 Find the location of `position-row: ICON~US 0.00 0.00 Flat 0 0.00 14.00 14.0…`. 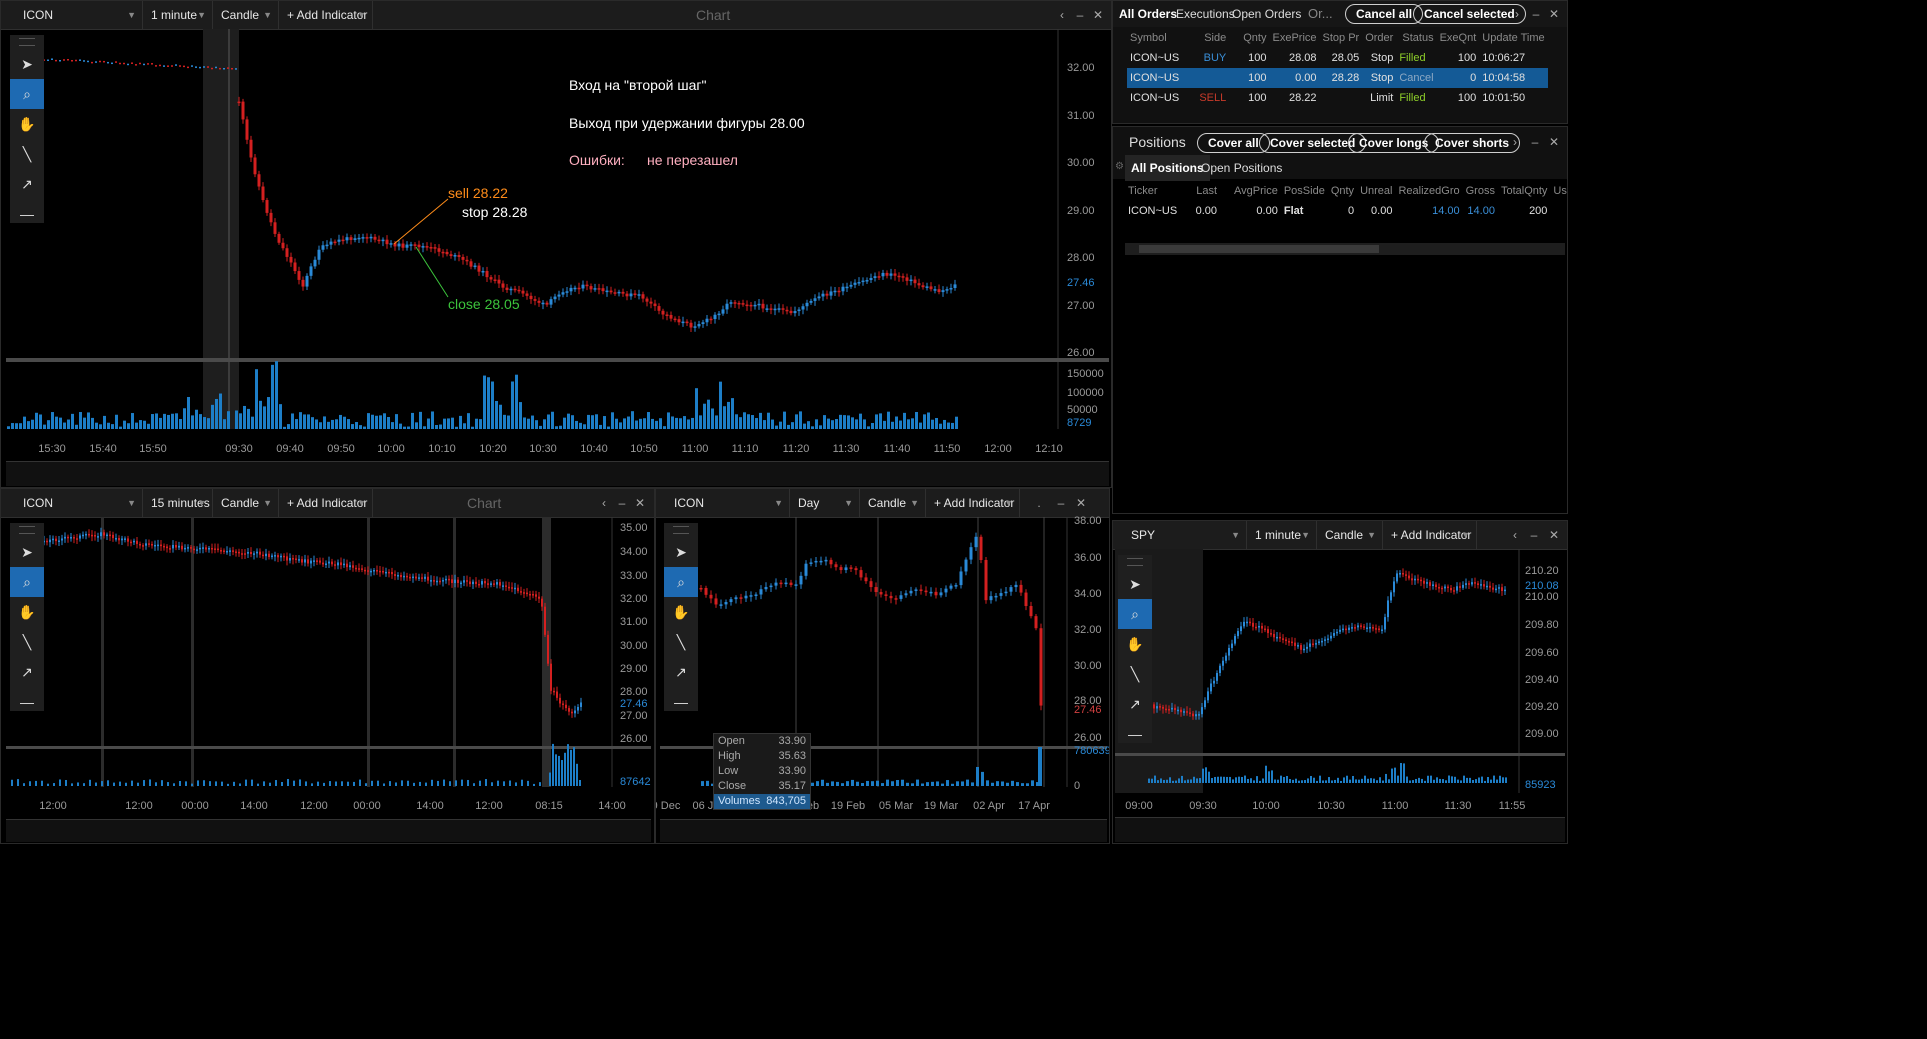

position-row: ICON~US 0.00 0.00 Flat 0 0.00 14.00 14.0… is located at coordinates (1346, 211).